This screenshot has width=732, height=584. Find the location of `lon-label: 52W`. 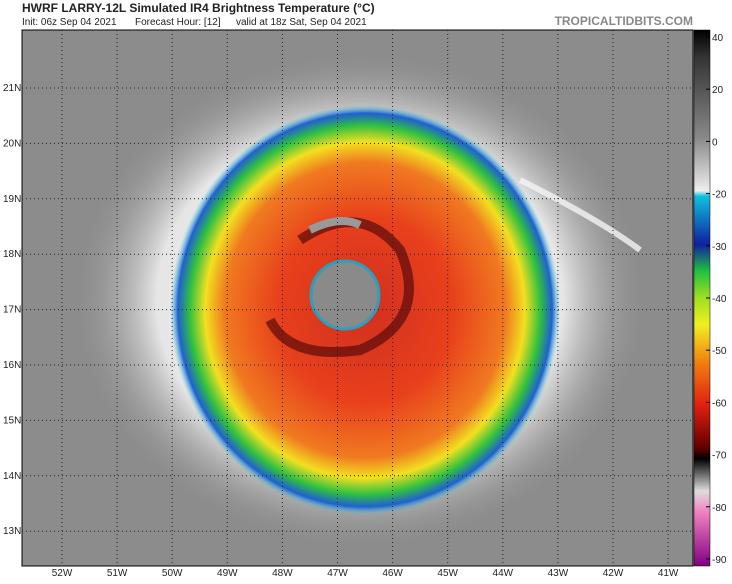

lon-label: 52W is located at coordinates (62, 573).